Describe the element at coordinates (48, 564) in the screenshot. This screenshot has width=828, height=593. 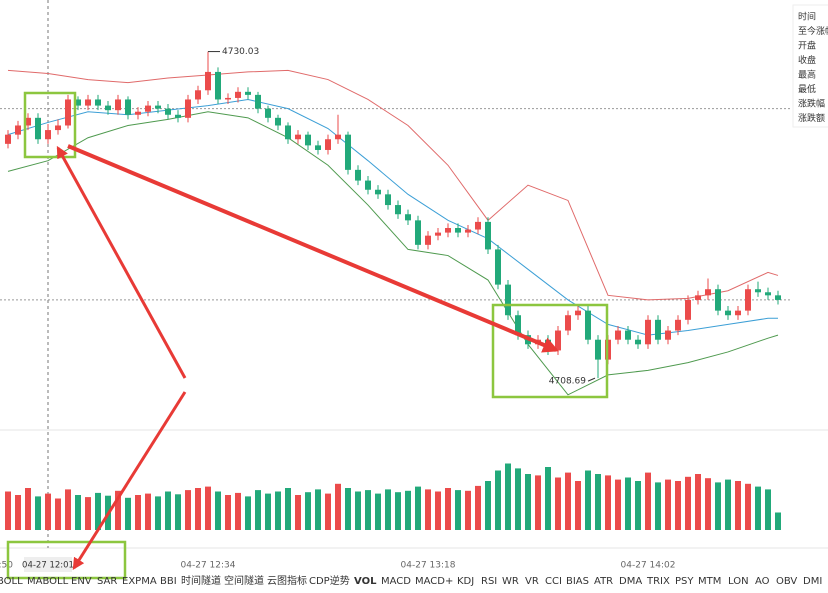
I see `crosshair-tag` at that location.